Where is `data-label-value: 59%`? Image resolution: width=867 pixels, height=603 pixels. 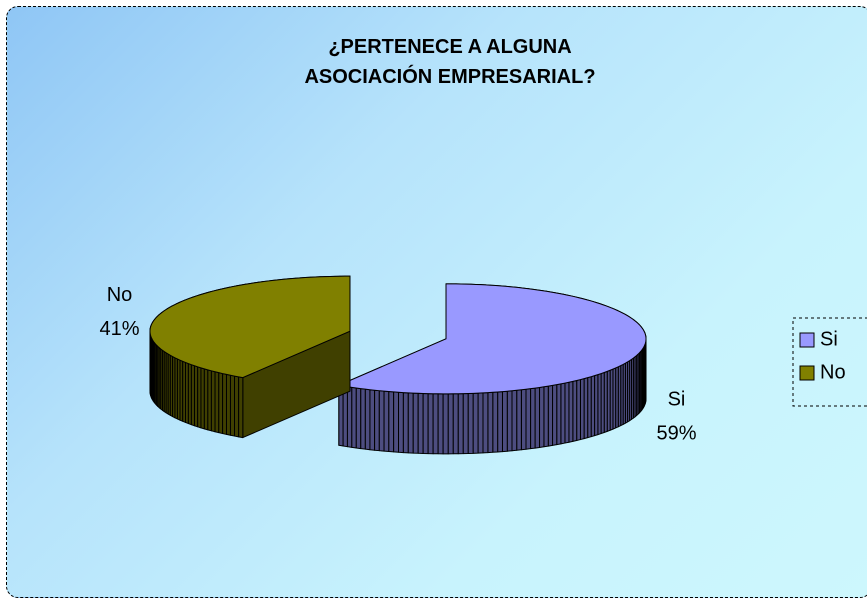
data-label-value: 59% is located at coordinates (676, 434).